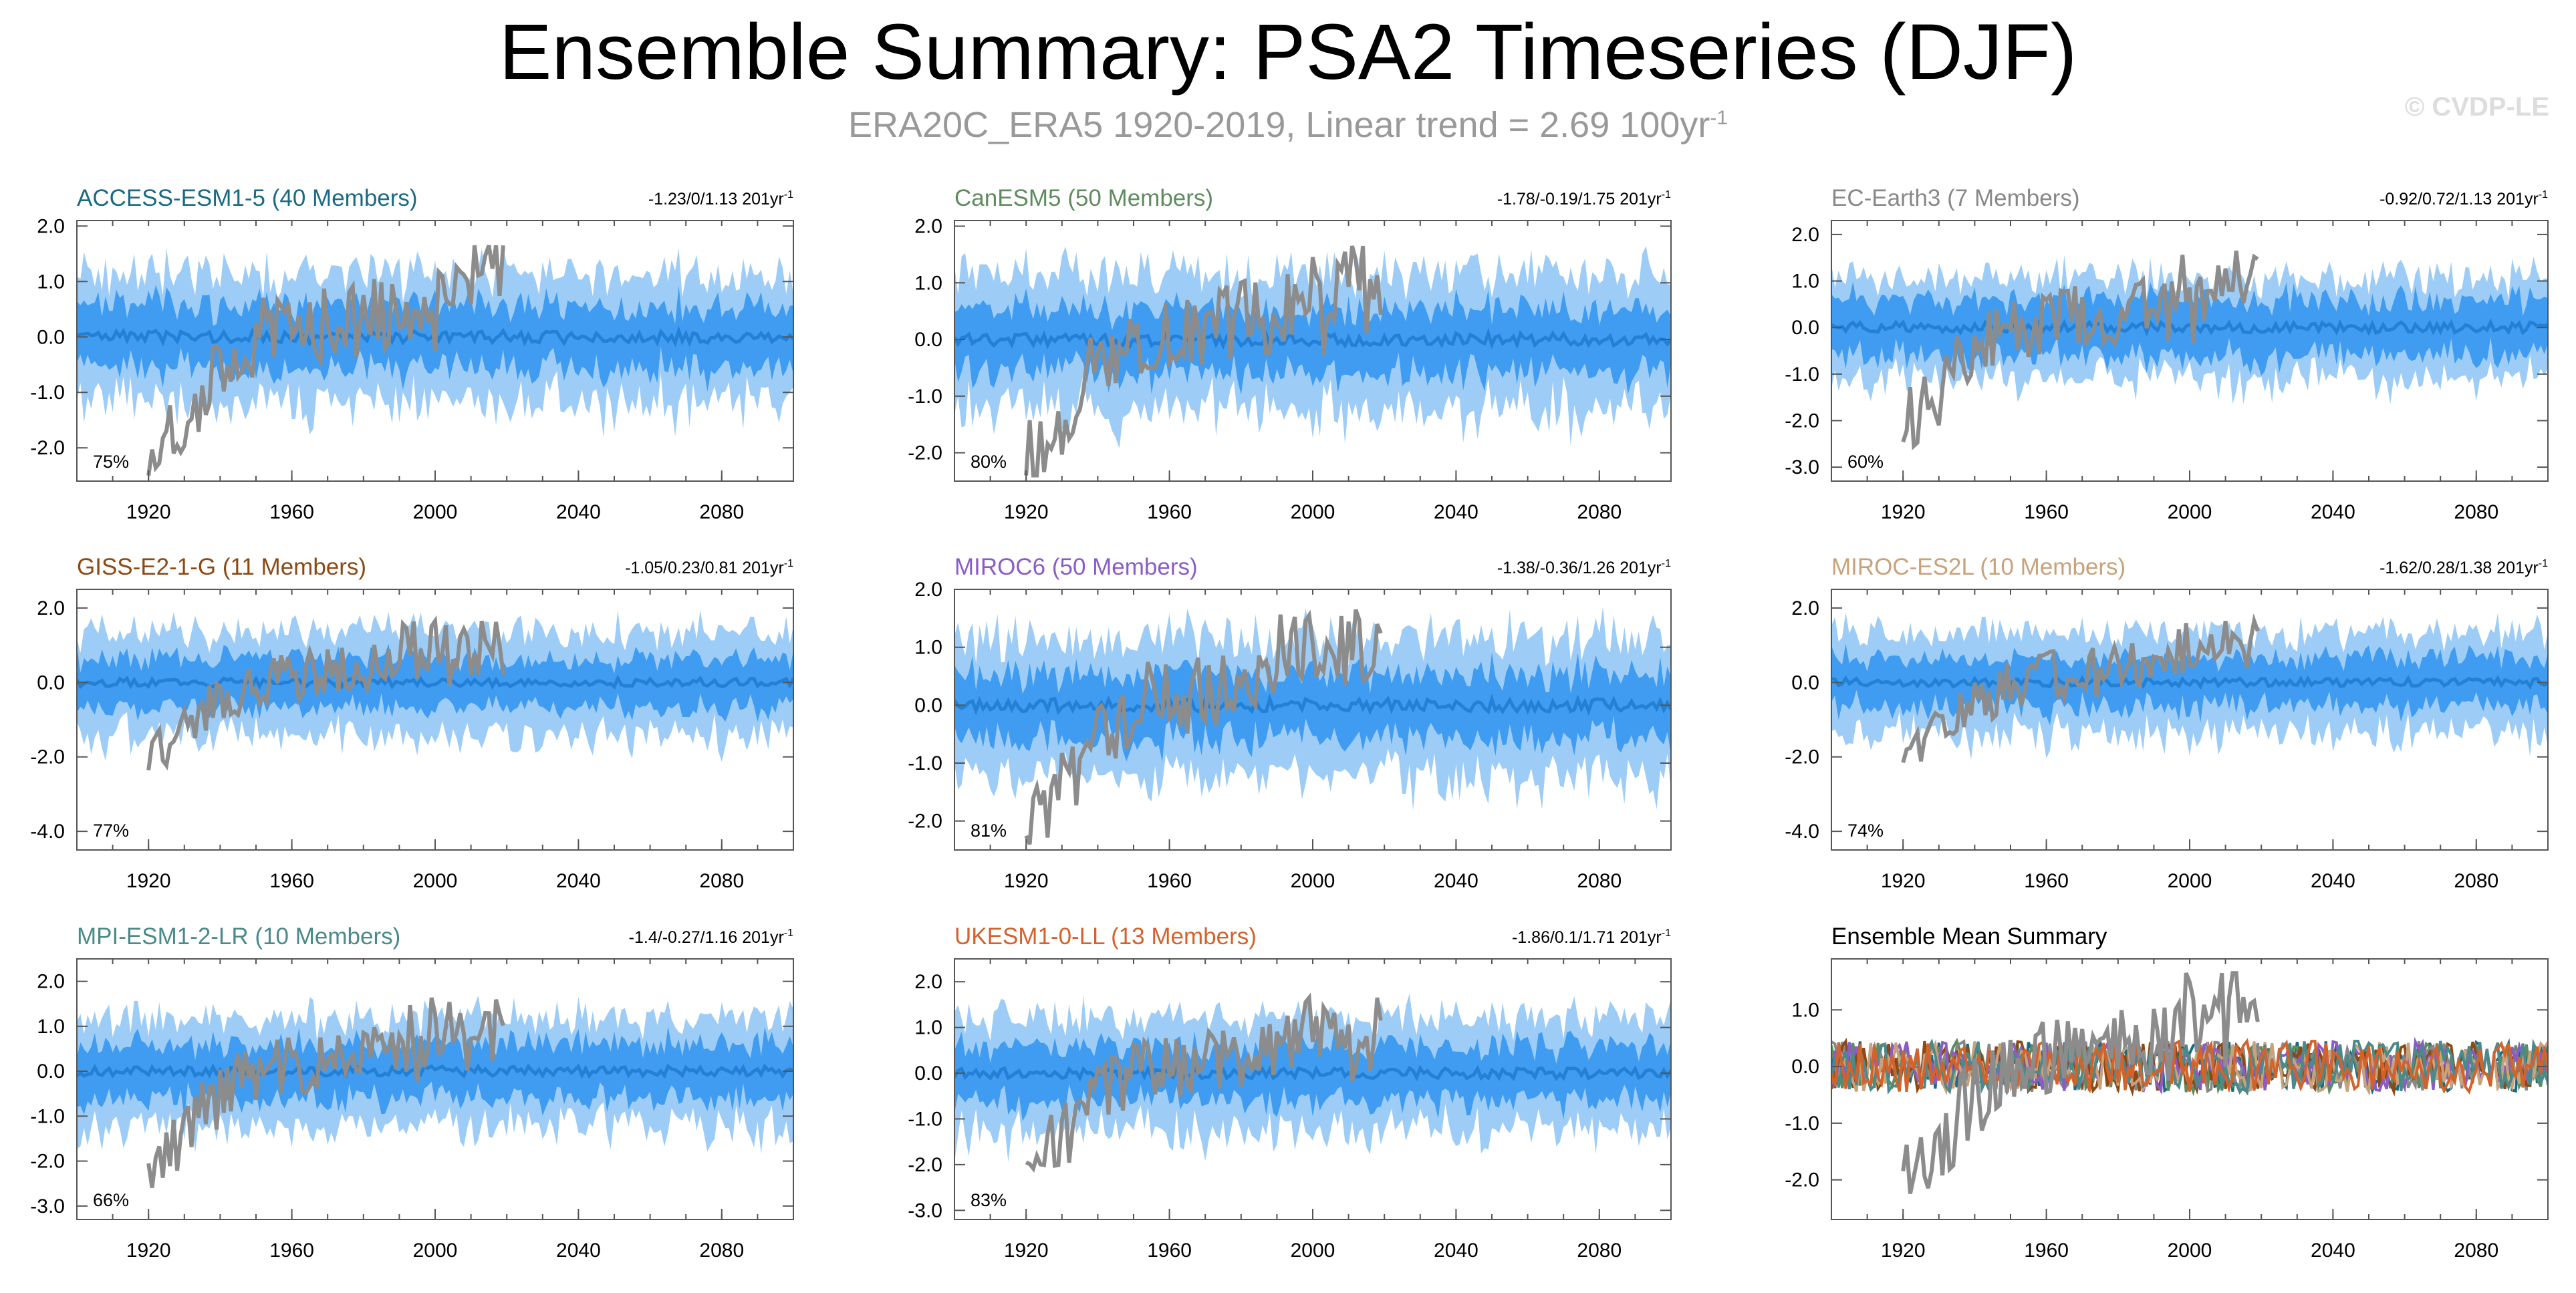 The height and width of the screenshot is (1293, 2576). What do you see at coordinates (1805, 235) in the screenshot?
I see `y-tick-label: 2.0` at bounding box center [1805, 235].